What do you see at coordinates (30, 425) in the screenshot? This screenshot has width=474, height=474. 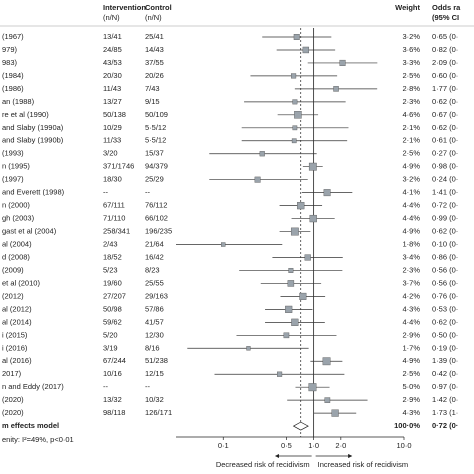 I see `study-name: m effects model` at bounding box center [30, 425].